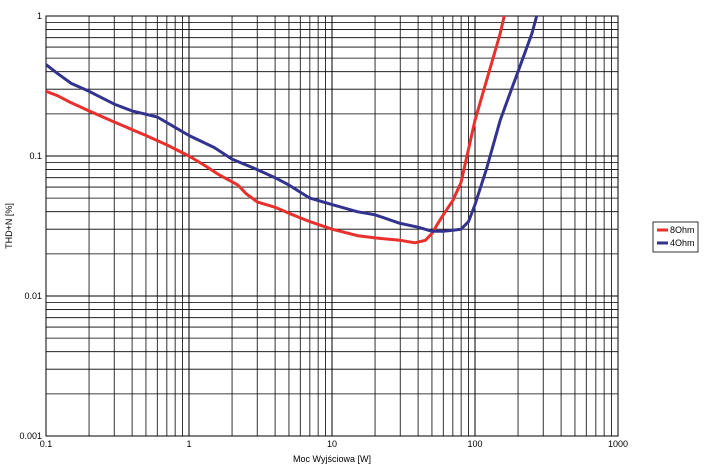 The height and width of the screenshot is (471, 705). I want to click on x-tick-label: 0.1, so click(46, 444).